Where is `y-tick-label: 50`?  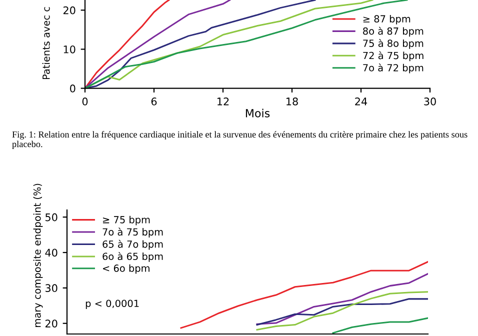
y-tick-label: 50 is located at coordinates (52, 217).